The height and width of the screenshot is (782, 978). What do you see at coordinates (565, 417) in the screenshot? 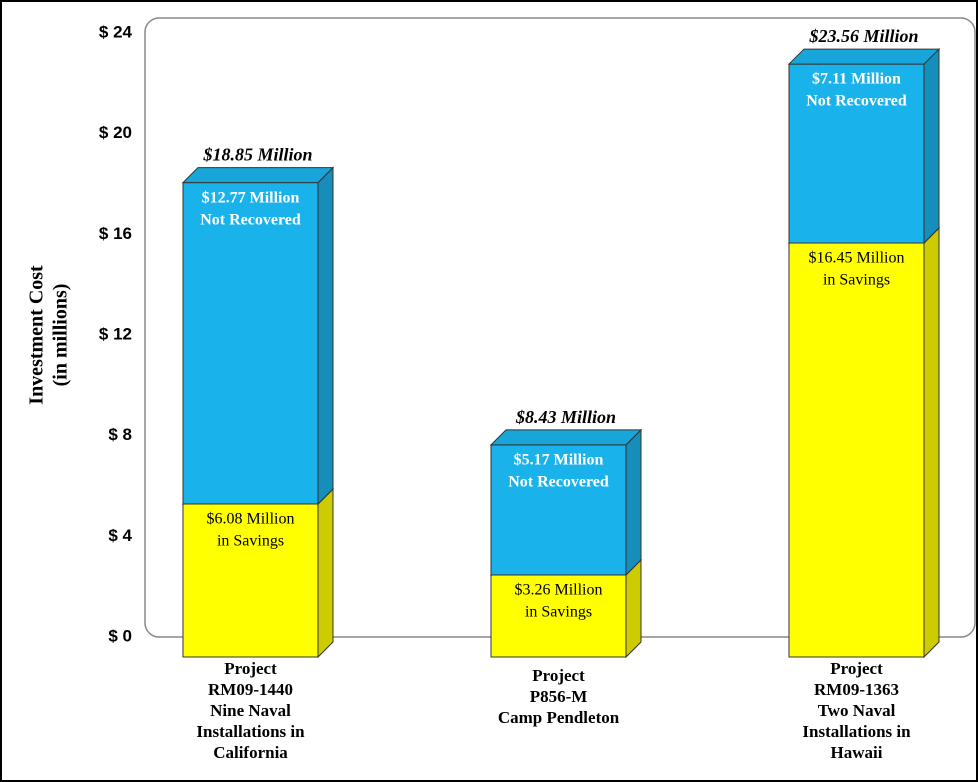
I see `total-label: $8.43 Million` at bounding box center [565, 417].